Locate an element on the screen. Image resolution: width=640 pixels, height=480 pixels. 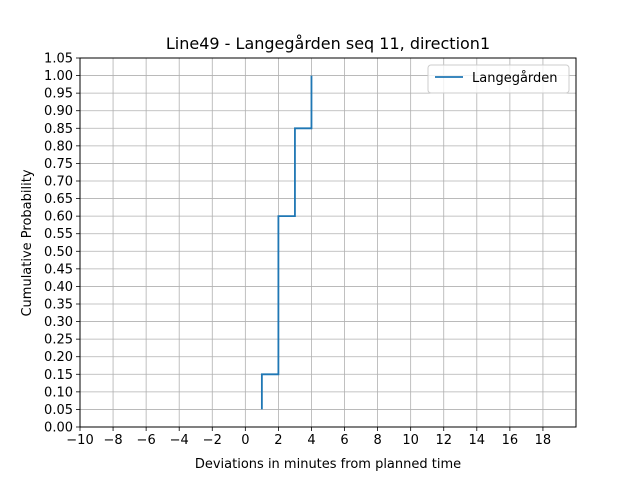
x-tick-label: −2 is located at coordinates (212, 440).